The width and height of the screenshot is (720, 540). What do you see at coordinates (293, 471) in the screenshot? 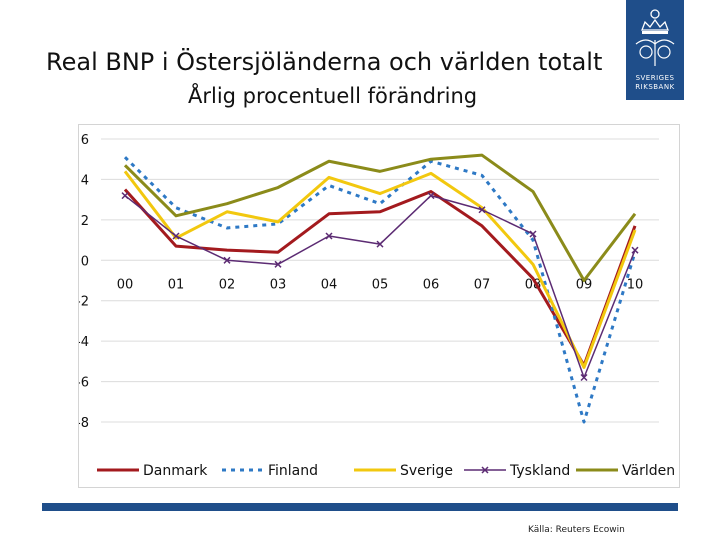
I see `legend-label-finland: Finland` at bounding box center [293, 471].